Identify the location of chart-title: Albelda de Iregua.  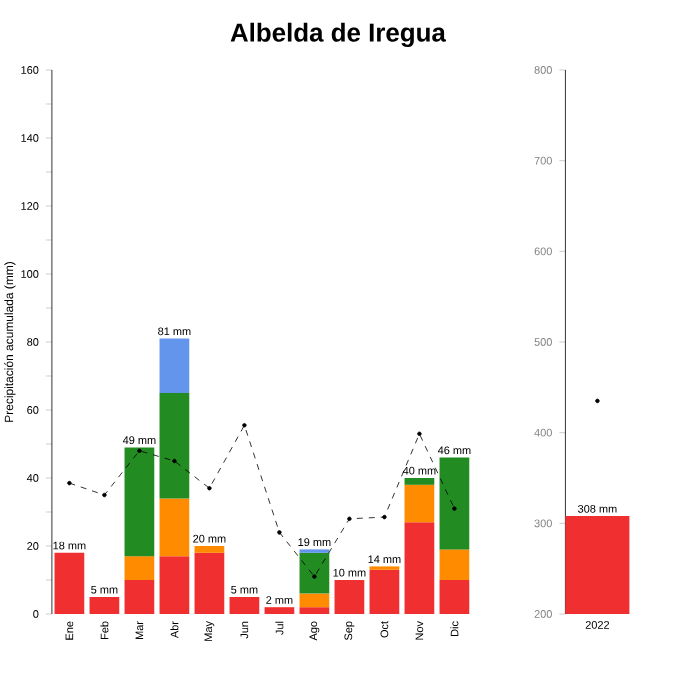
(338, 35).